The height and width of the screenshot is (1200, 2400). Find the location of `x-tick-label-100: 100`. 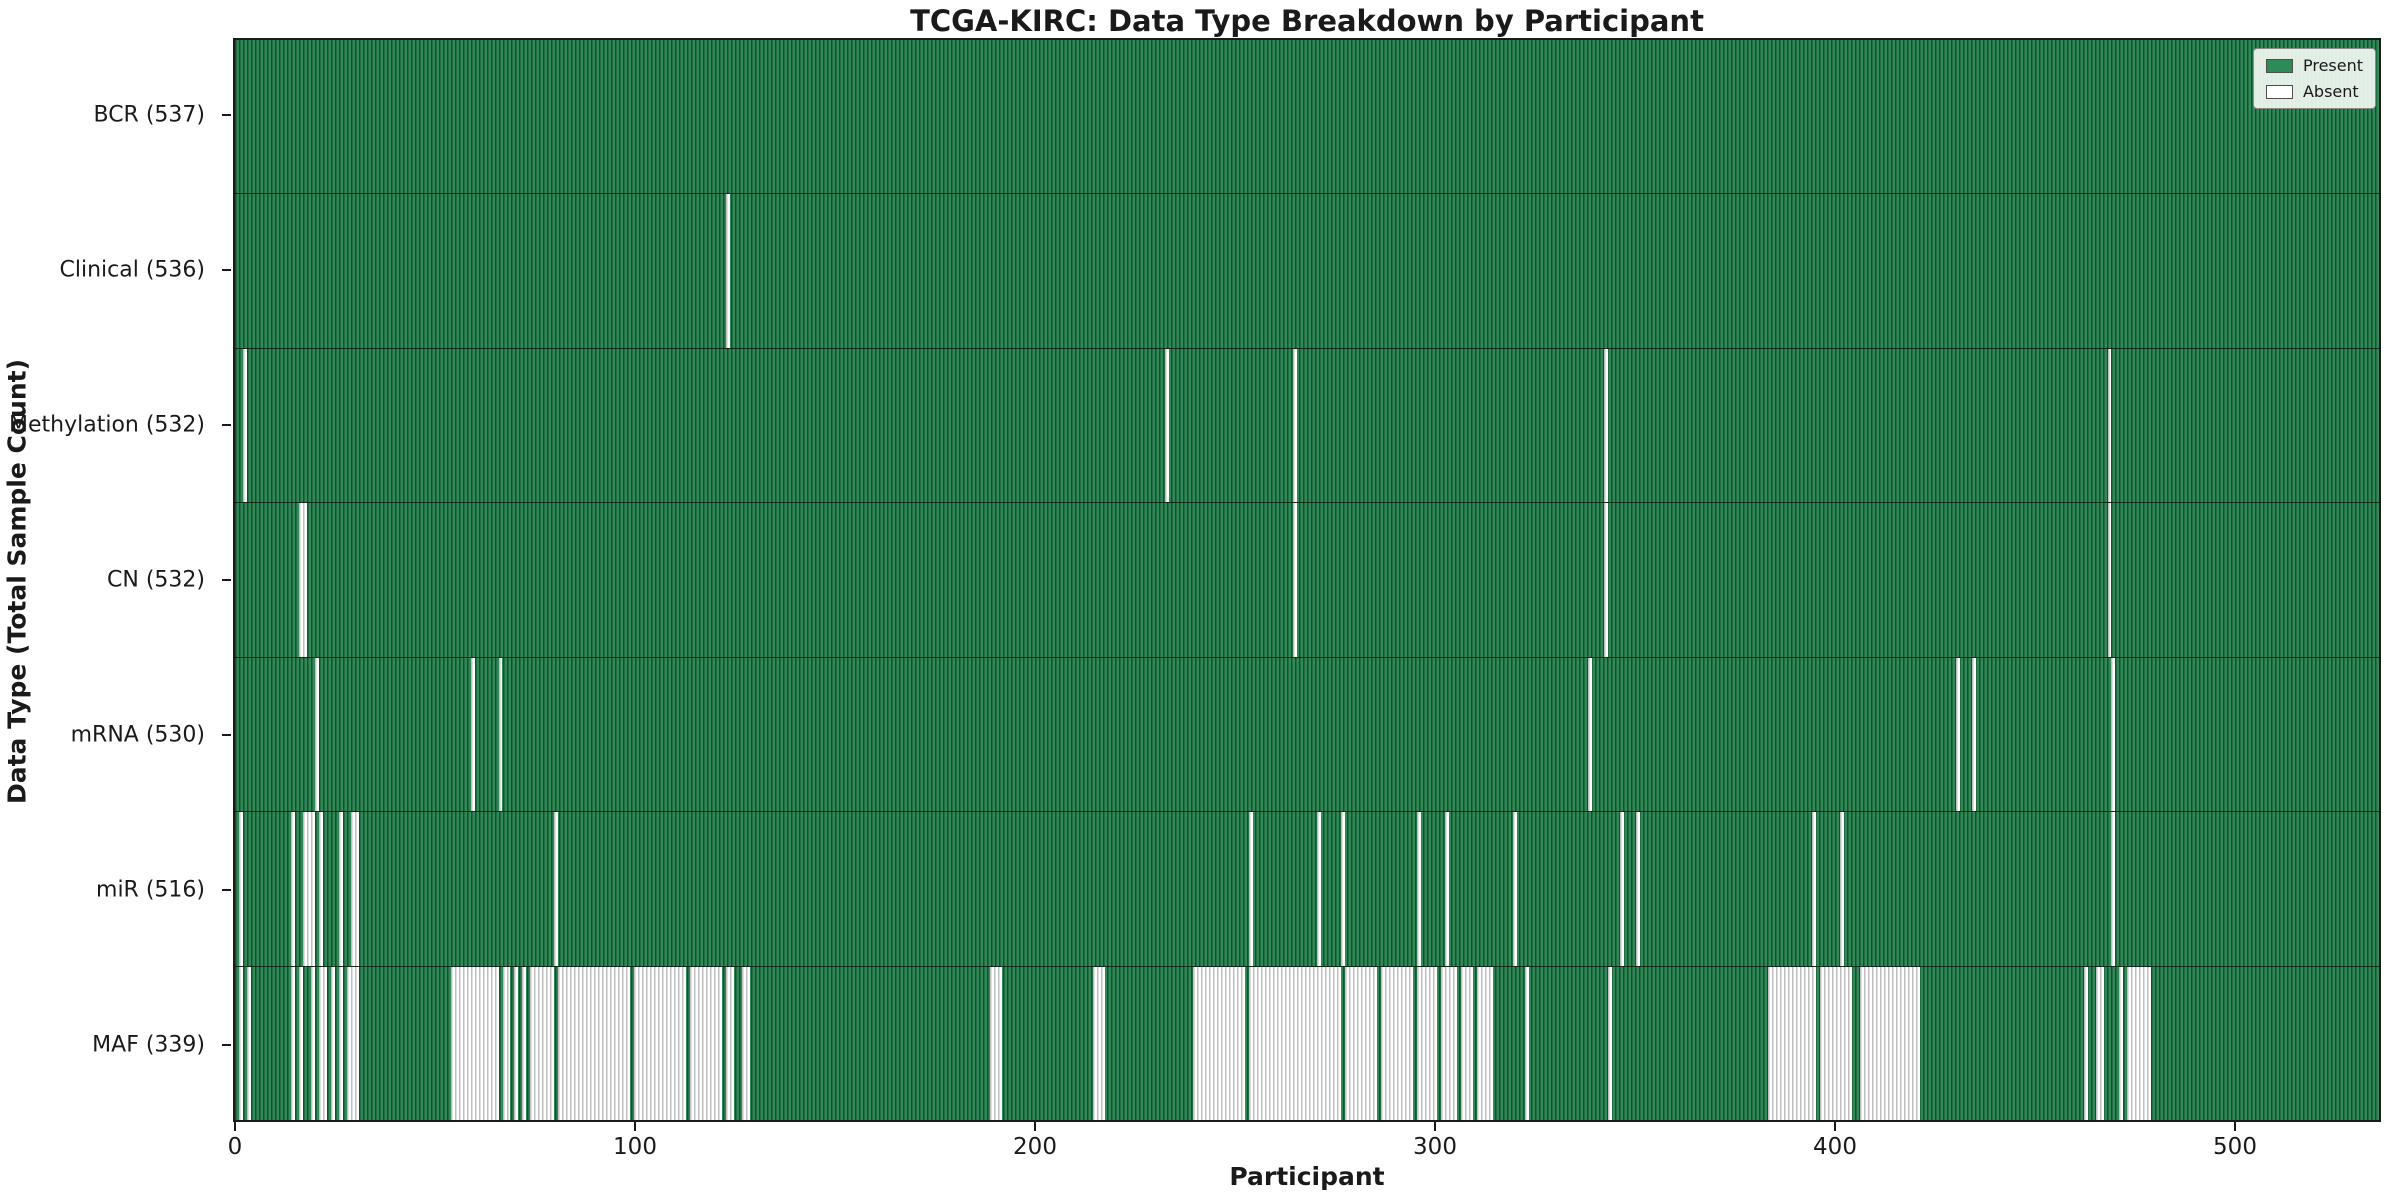

x-tick-label-100: 100 is located at coordinates (635, 1147).